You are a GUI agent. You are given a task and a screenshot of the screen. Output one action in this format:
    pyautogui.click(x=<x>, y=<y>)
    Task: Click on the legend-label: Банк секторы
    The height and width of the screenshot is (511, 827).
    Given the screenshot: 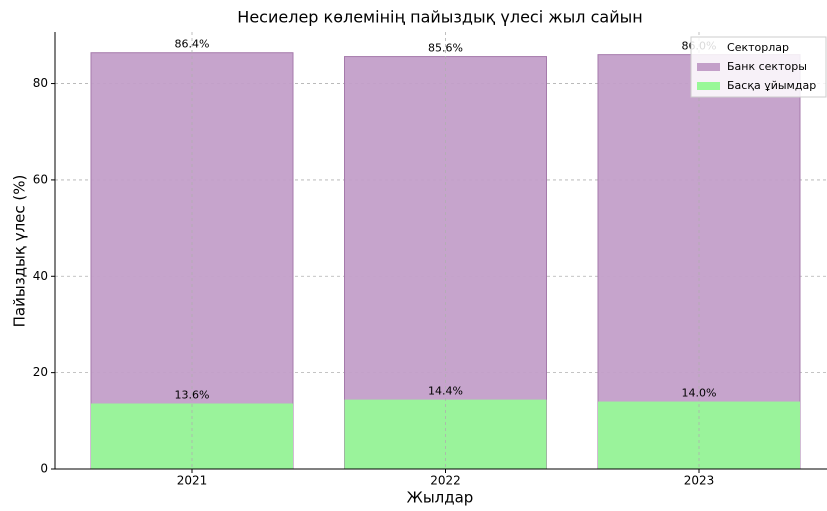 What is the action you would take?
    pyautogui.click(x=767, y=66)
    